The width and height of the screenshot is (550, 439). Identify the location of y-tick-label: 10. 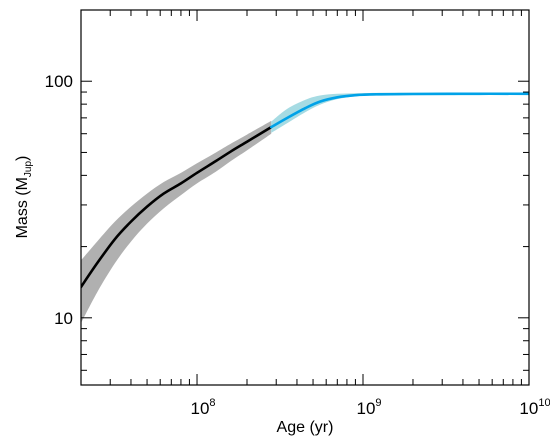
(63, 318).